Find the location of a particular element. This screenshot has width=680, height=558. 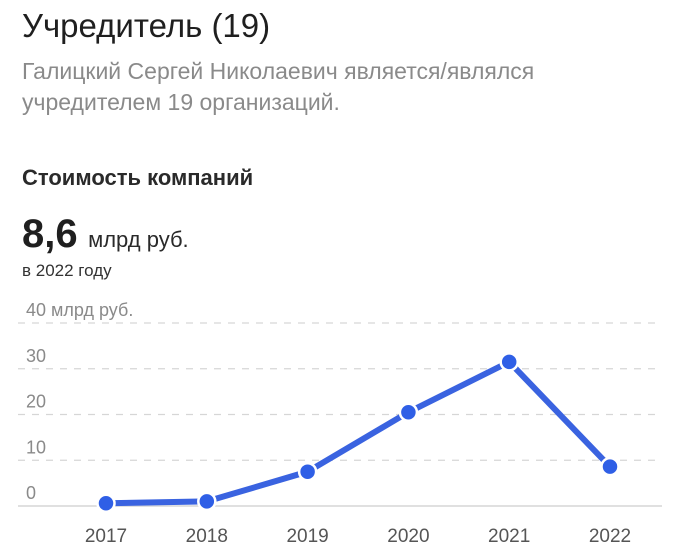

x-axis-labels: 2017 2018 2019 2020 2021 2022 is located at coordinates (358, 536).